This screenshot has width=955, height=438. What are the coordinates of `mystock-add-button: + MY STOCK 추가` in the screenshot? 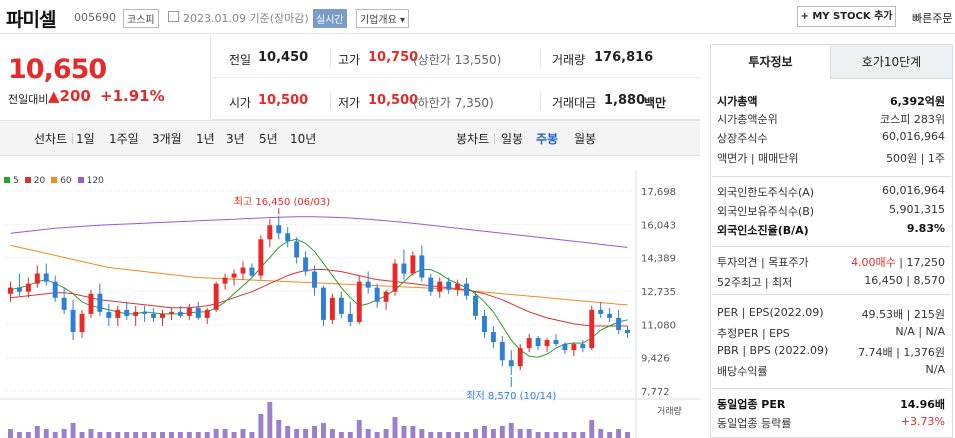 It's located at (846, 16).